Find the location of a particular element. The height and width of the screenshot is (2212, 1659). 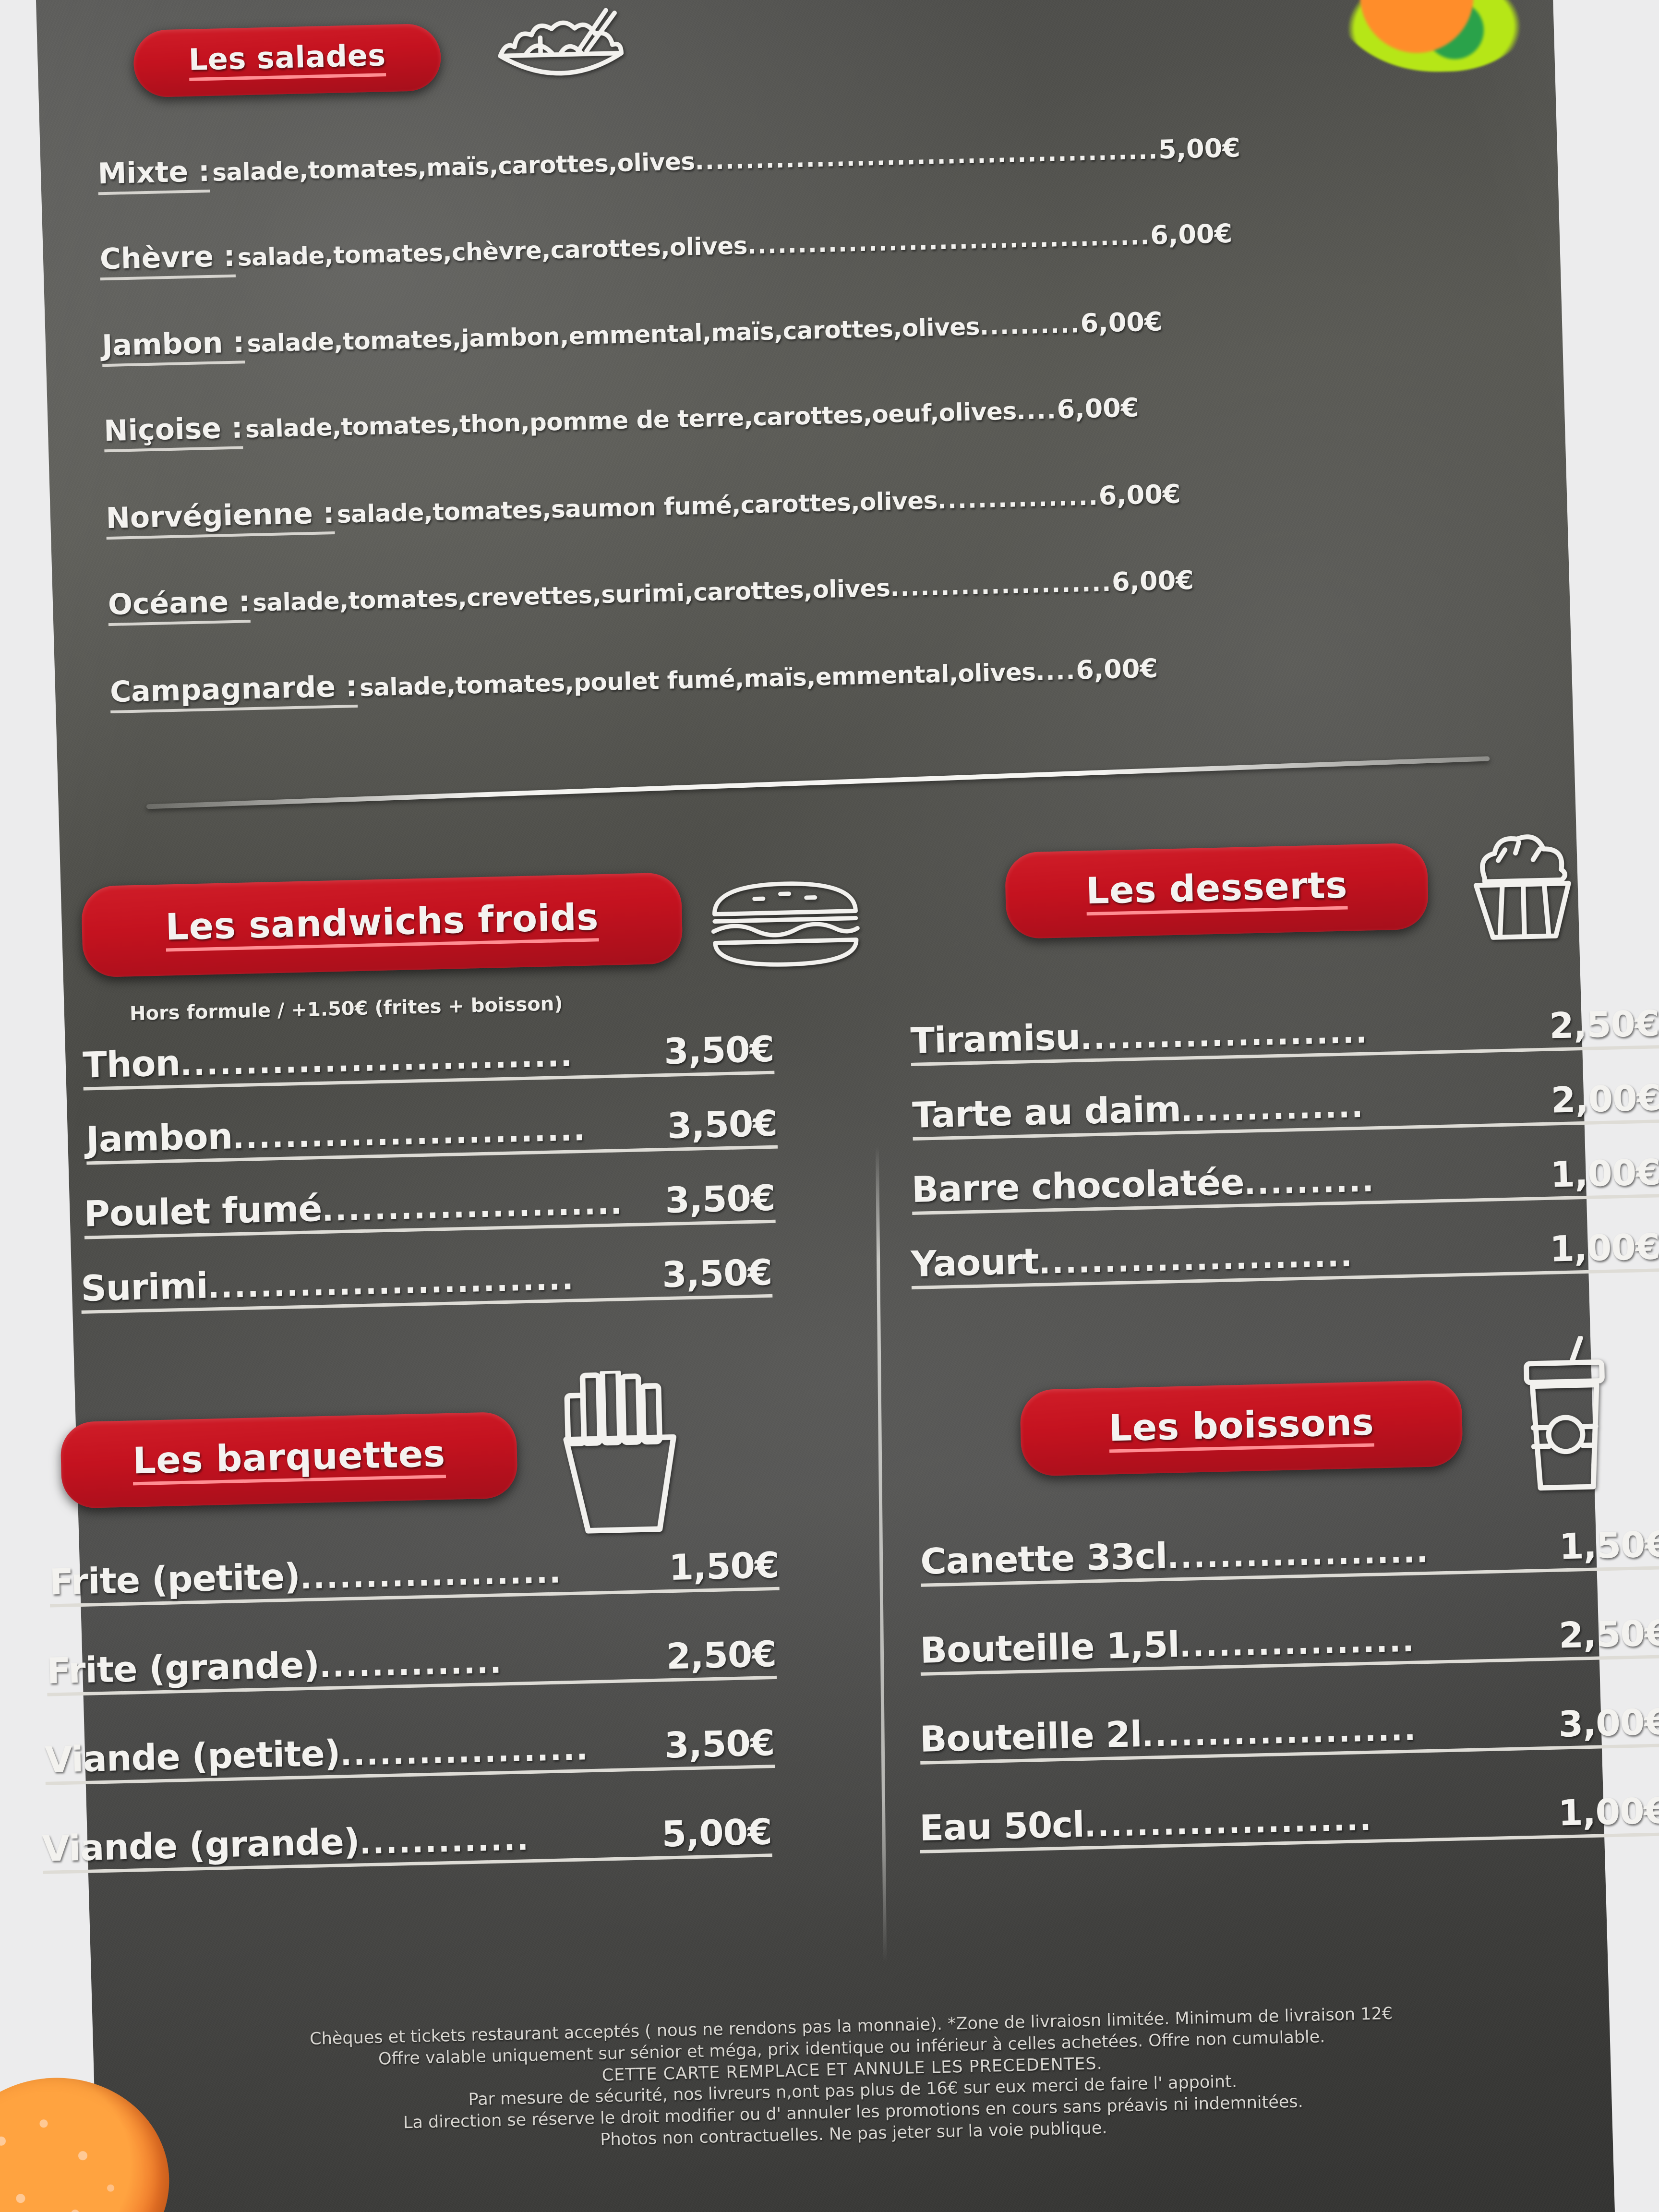

menu-row-dessert: Barre chocolatée .......... 1,00€ is located at coordinates (1285, 1183).